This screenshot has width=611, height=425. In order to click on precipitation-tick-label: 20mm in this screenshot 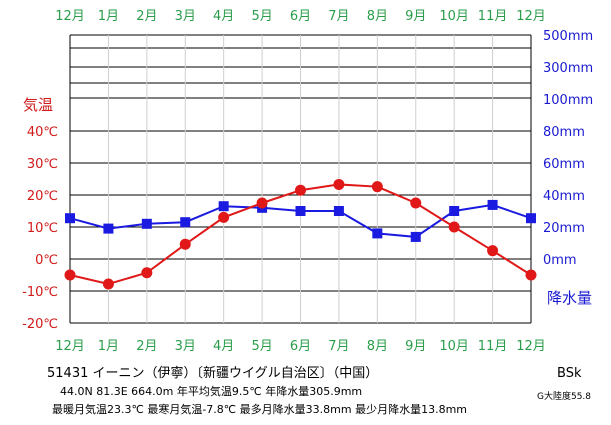, I will do `click(564, 228)`.